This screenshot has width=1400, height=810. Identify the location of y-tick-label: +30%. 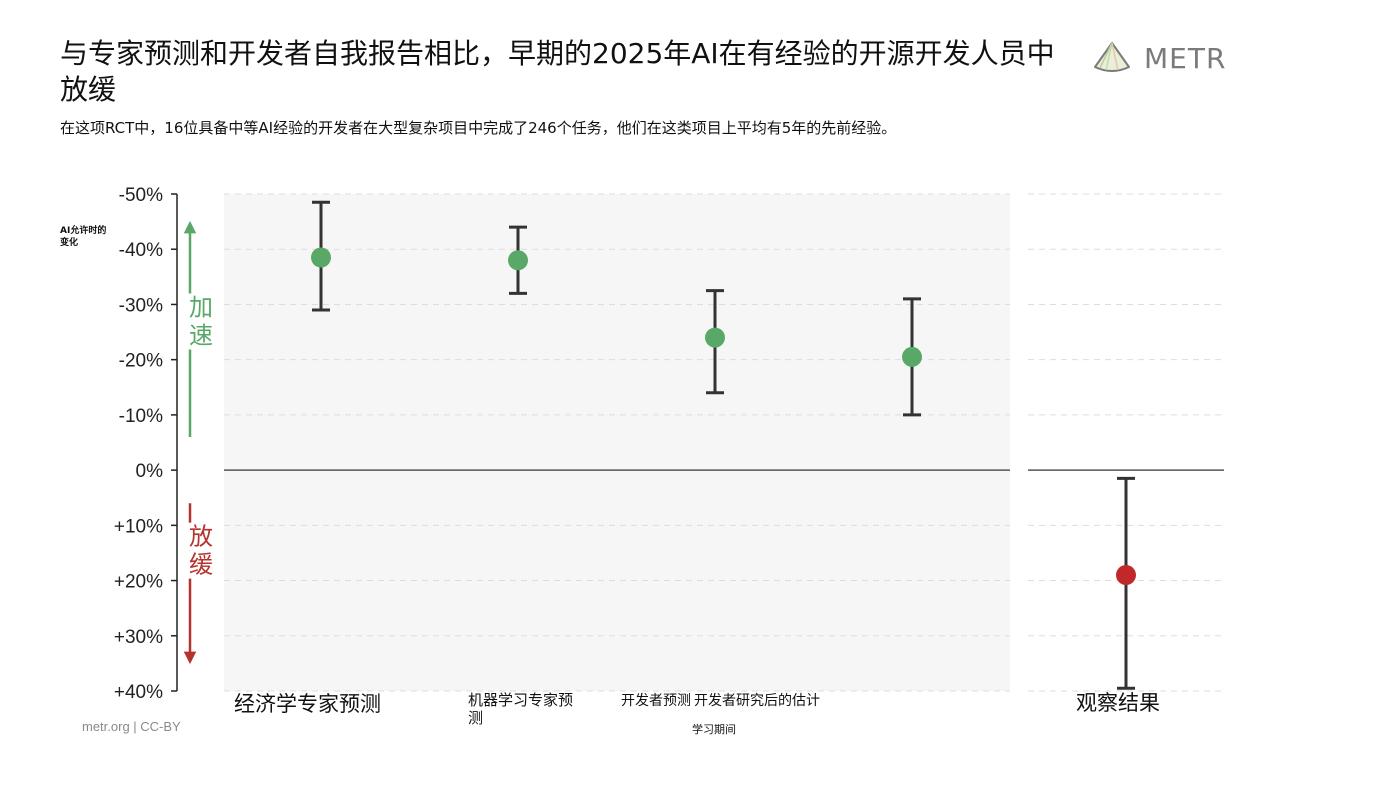
(138, 637).